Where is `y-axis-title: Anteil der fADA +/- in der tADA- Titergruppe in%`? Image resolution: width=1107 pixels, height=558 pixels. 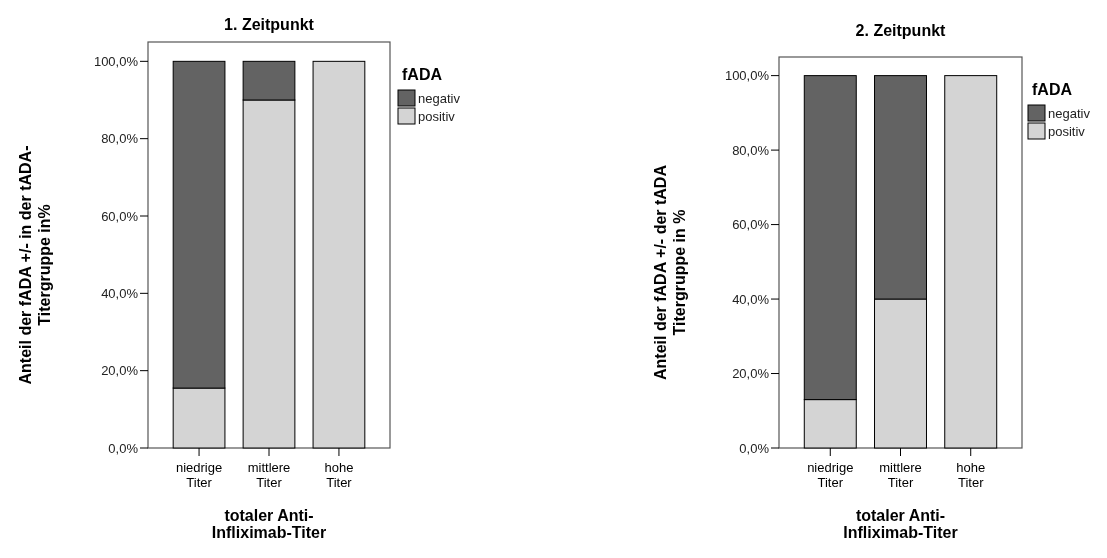 y-axis-title: Anteil der fADA +/- in der tADA- Titergruppe in% is located at coordinates (35, 265).